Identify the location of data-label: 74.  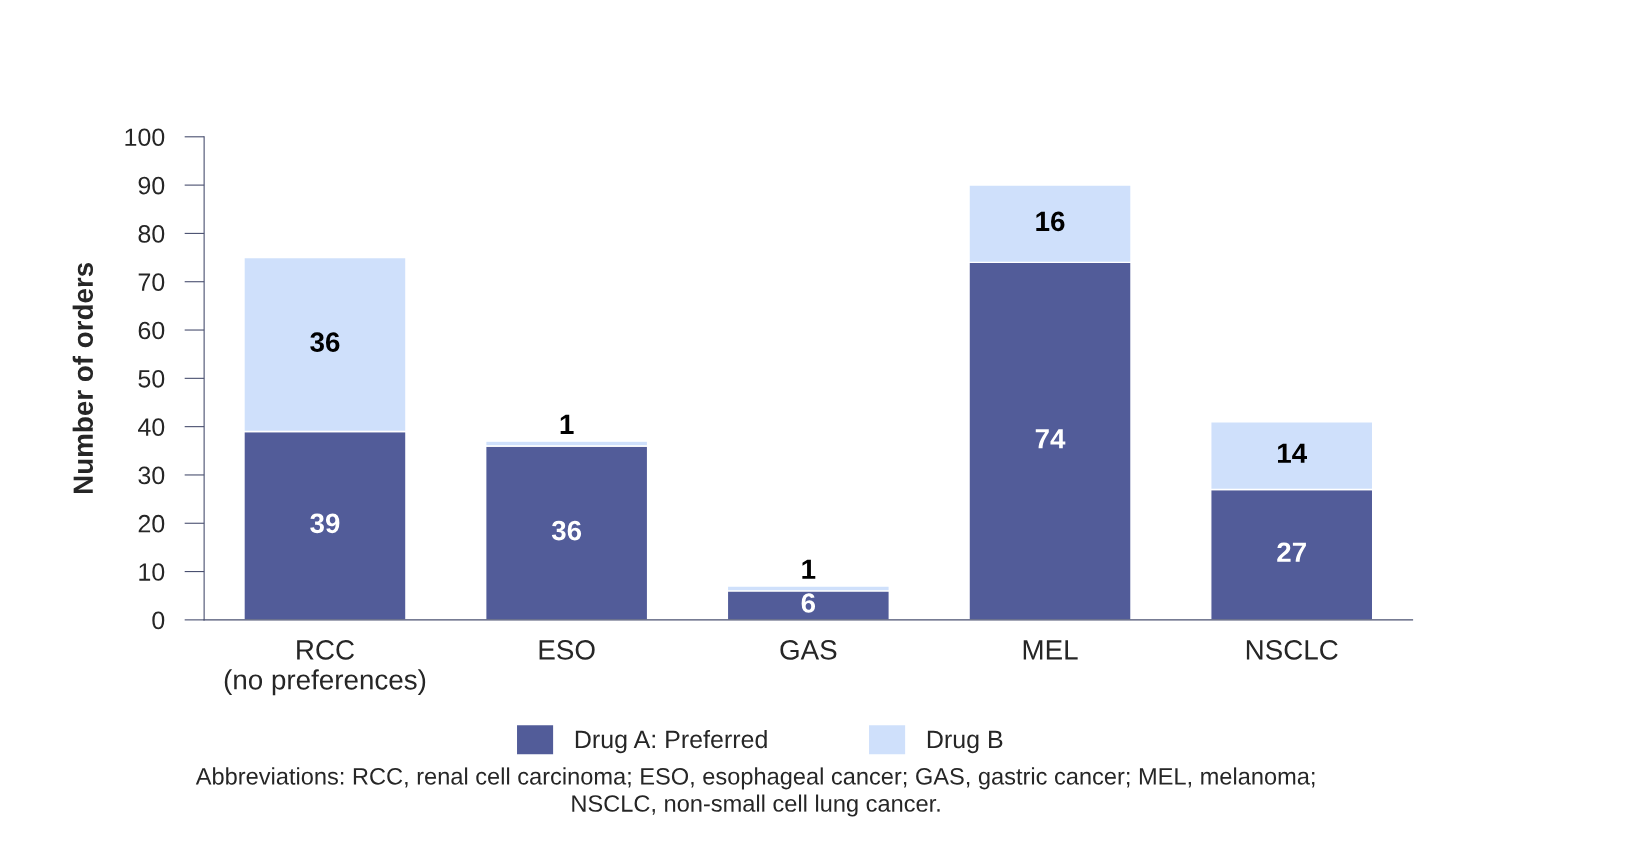
(1050, 439).